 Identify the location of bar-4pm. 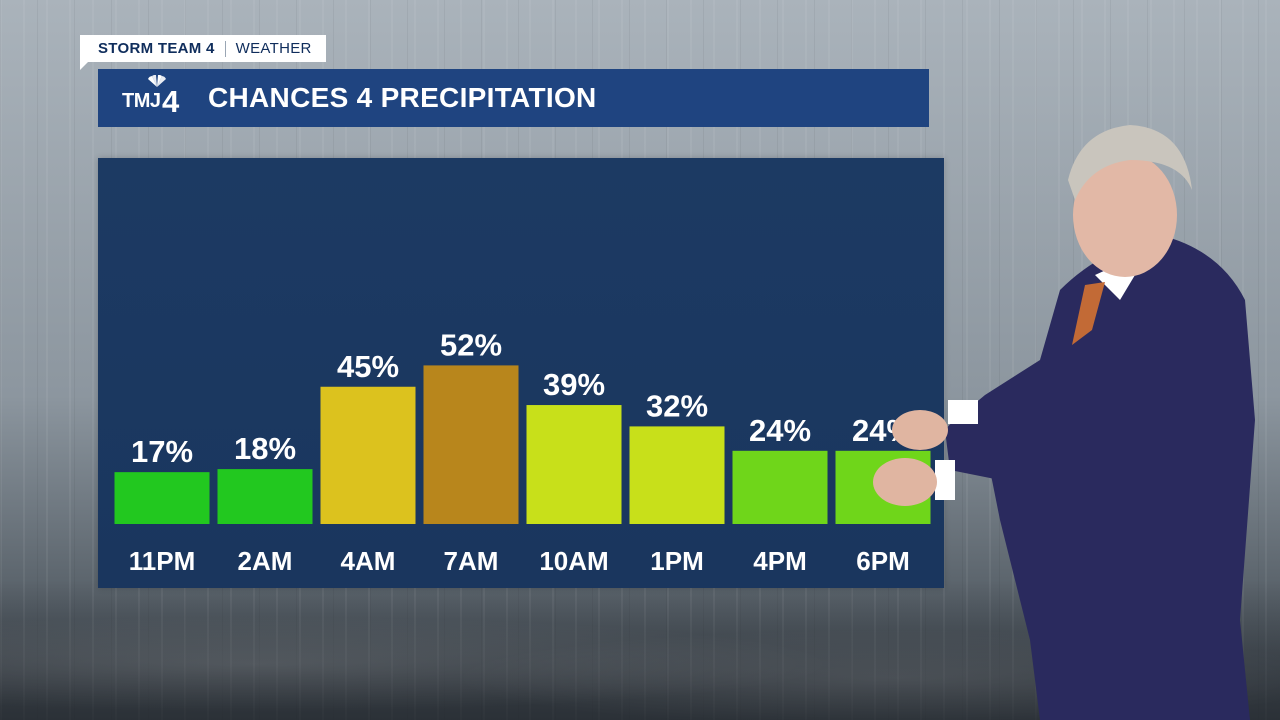
(780, 487).